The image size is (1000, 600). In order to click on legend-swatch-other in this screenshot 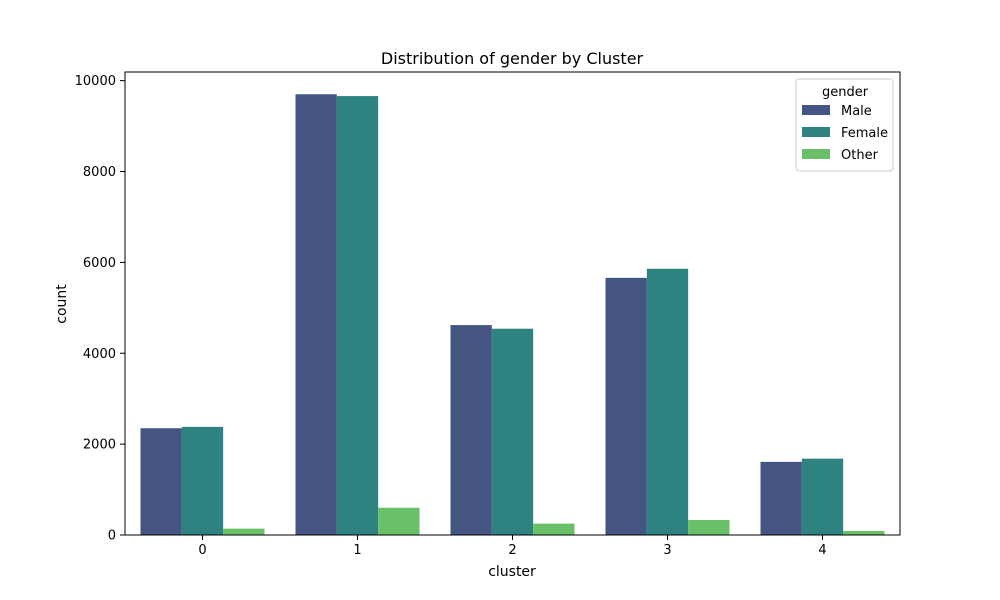, I will do `click(816, 154)`.